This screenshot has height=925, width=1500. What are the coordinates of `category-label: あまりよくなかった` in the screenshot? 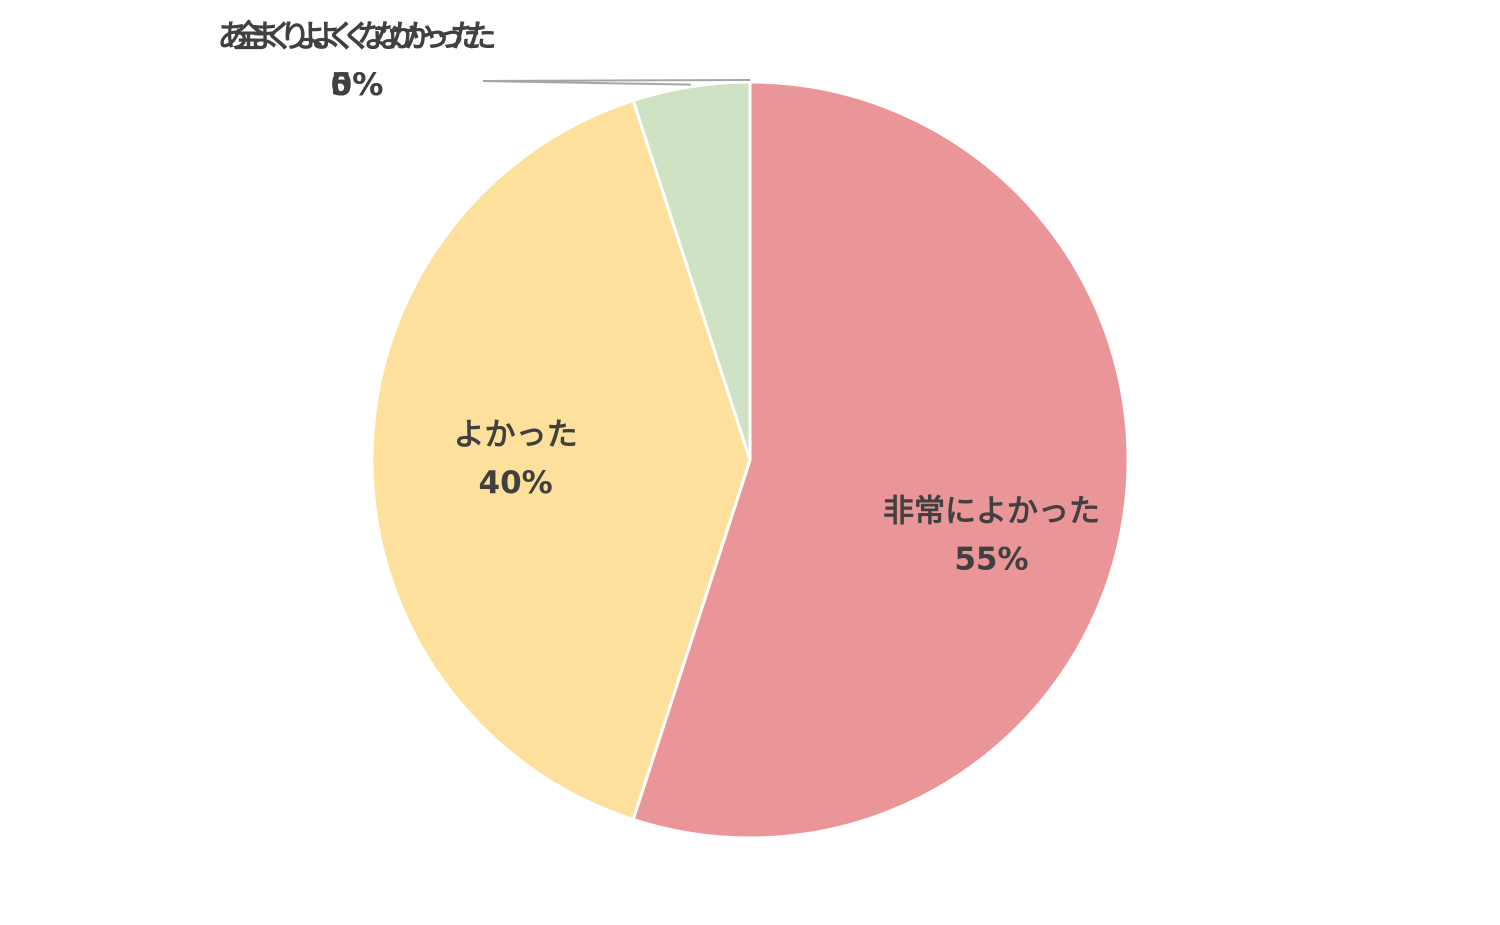 It's located at (357, 37).